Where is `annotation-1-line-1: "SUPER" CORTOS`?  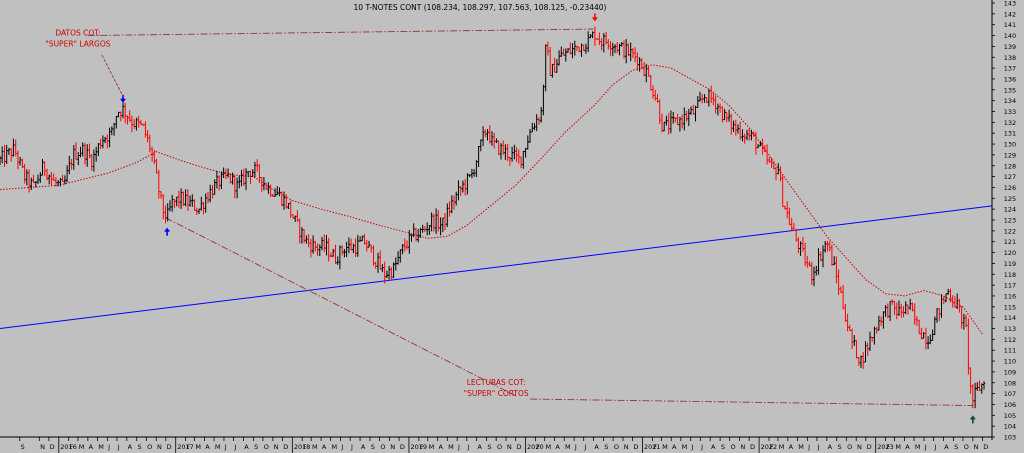 annotation-1-line-1: "SUPER" CORTOS is located at coordinates (496, 393).